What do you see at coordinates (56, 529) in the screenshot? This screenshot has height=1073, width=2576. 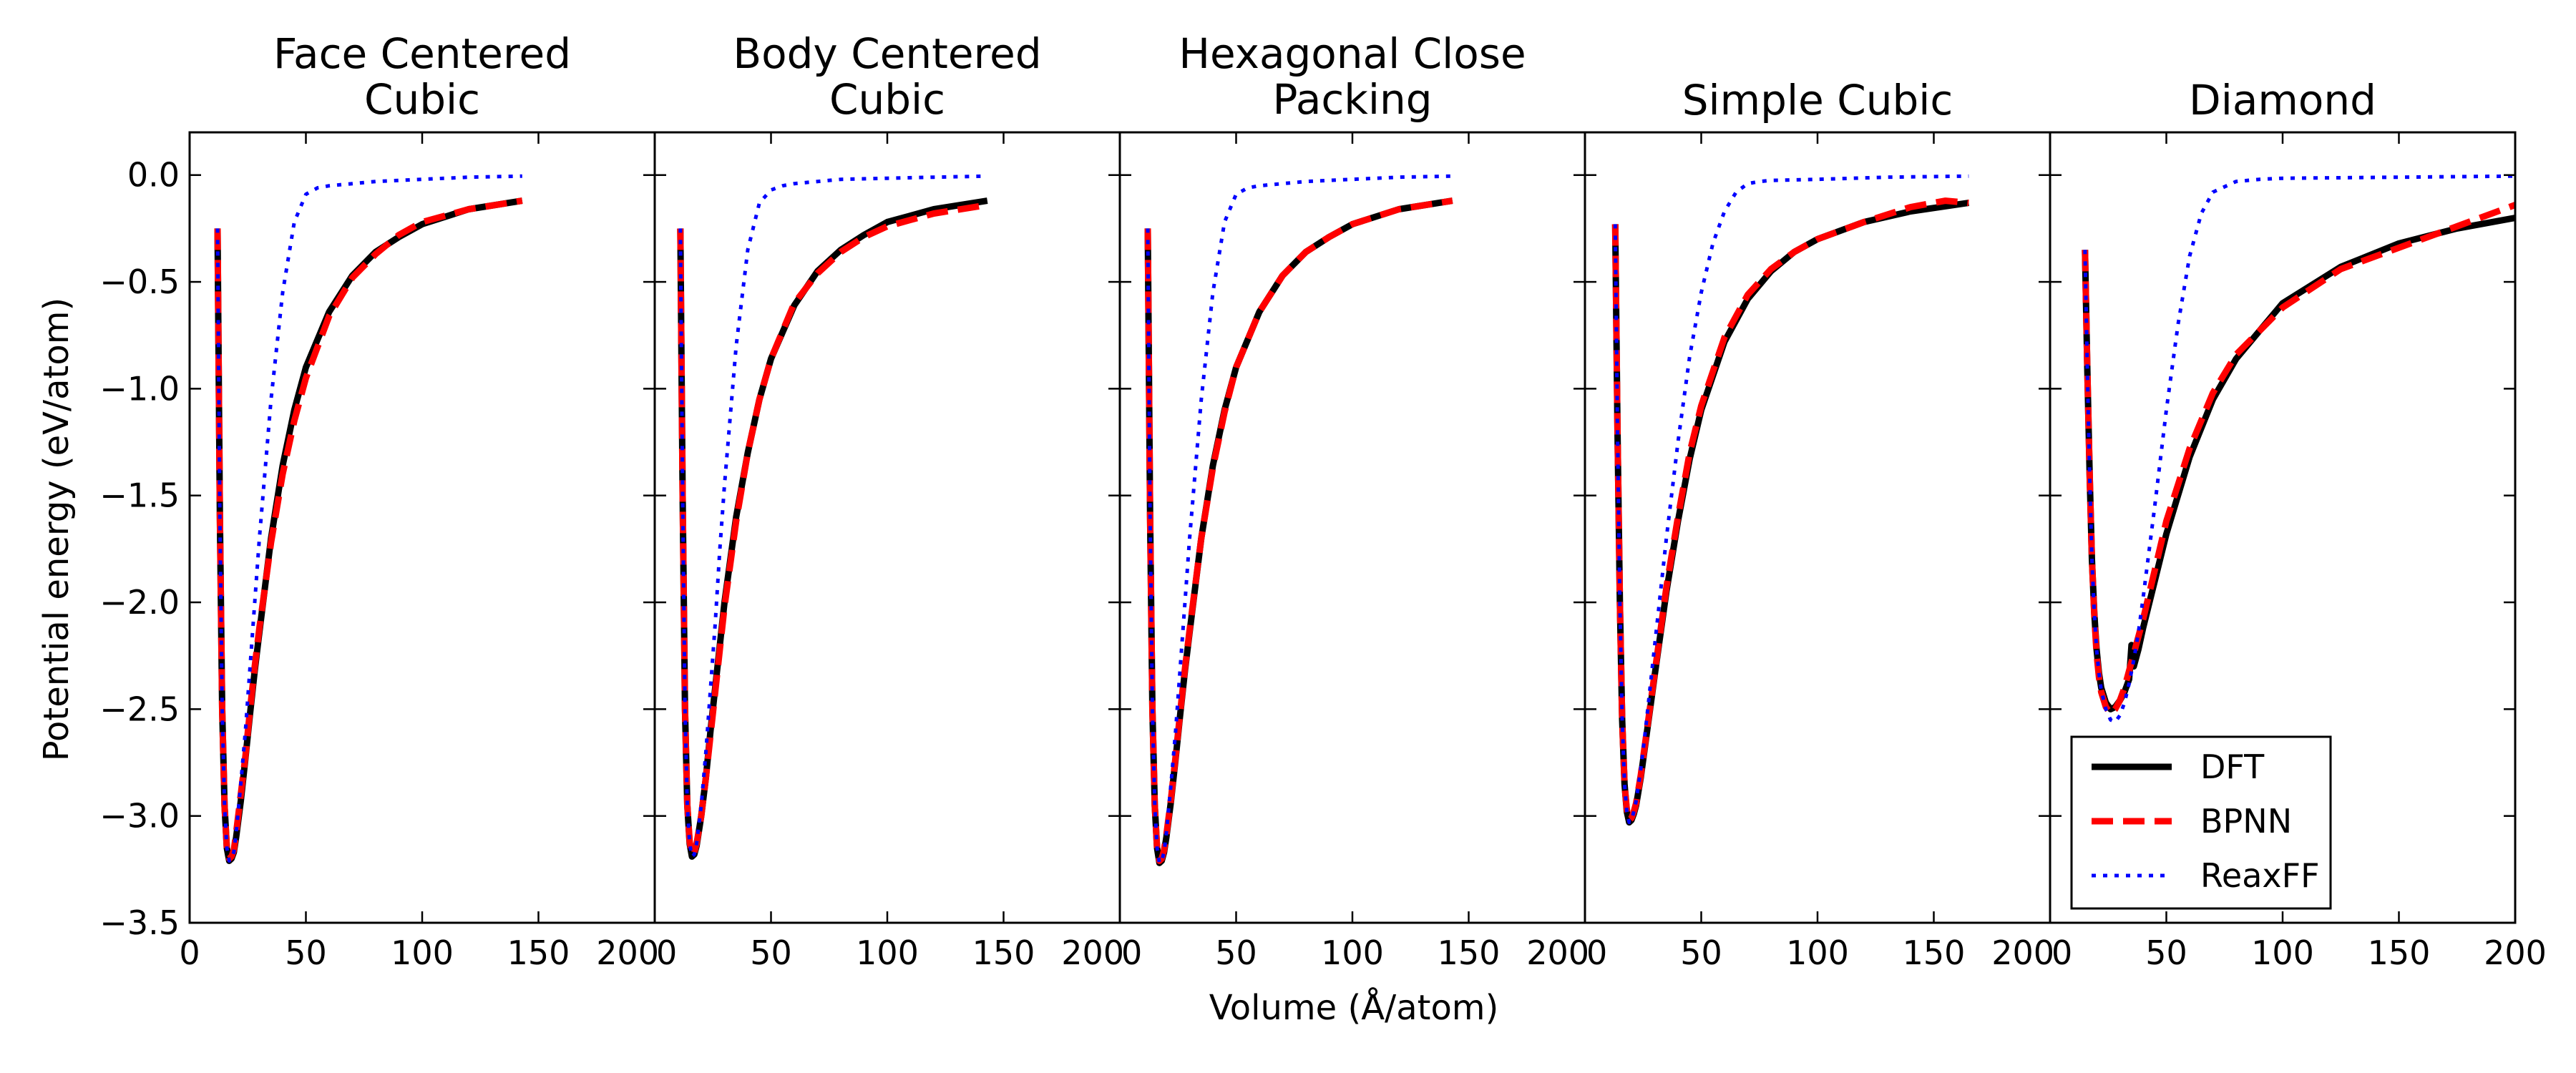 I see `y-axis-label: Potential energy (eV/atom)` at bounding box center [56, 529].